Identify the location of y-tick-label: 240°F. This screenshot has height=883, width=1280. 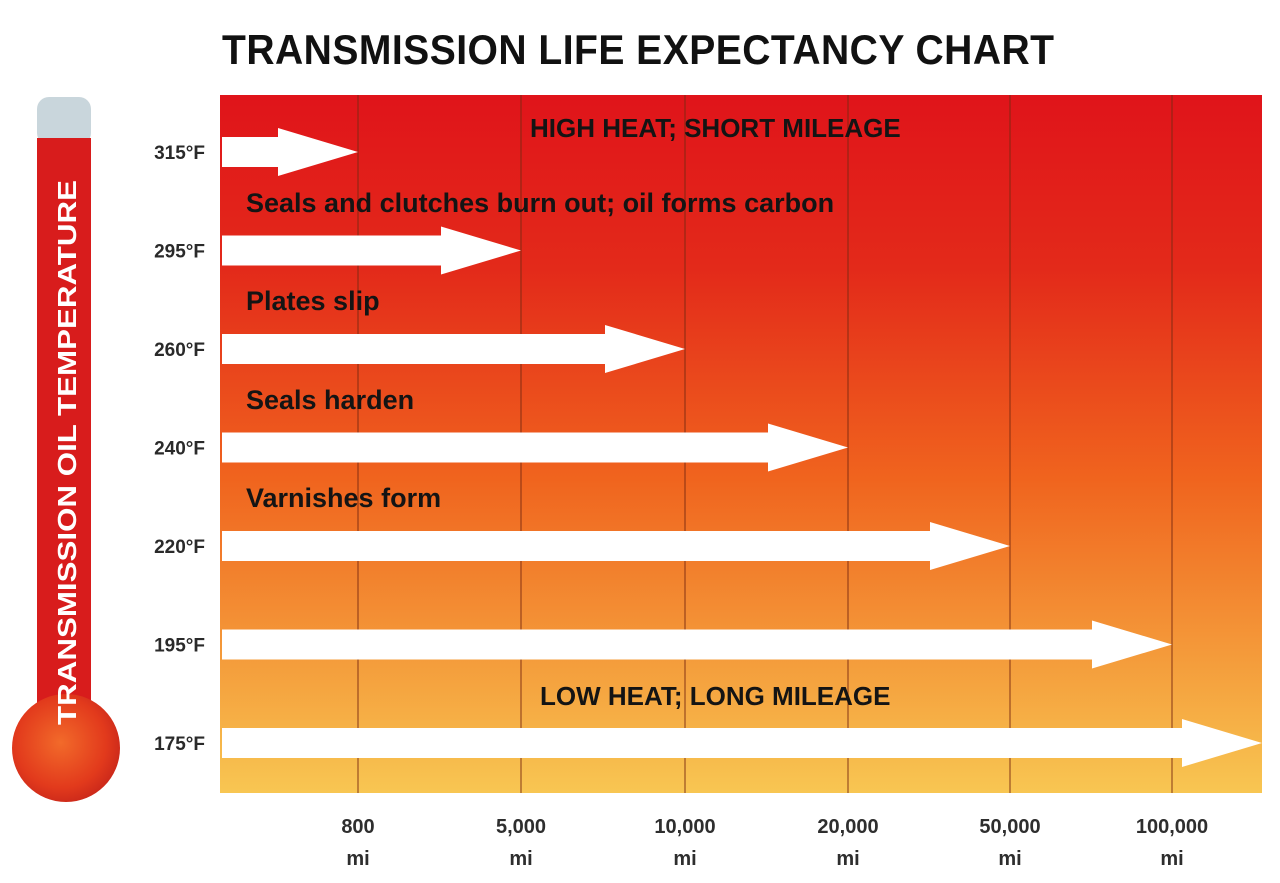
(179, 449).